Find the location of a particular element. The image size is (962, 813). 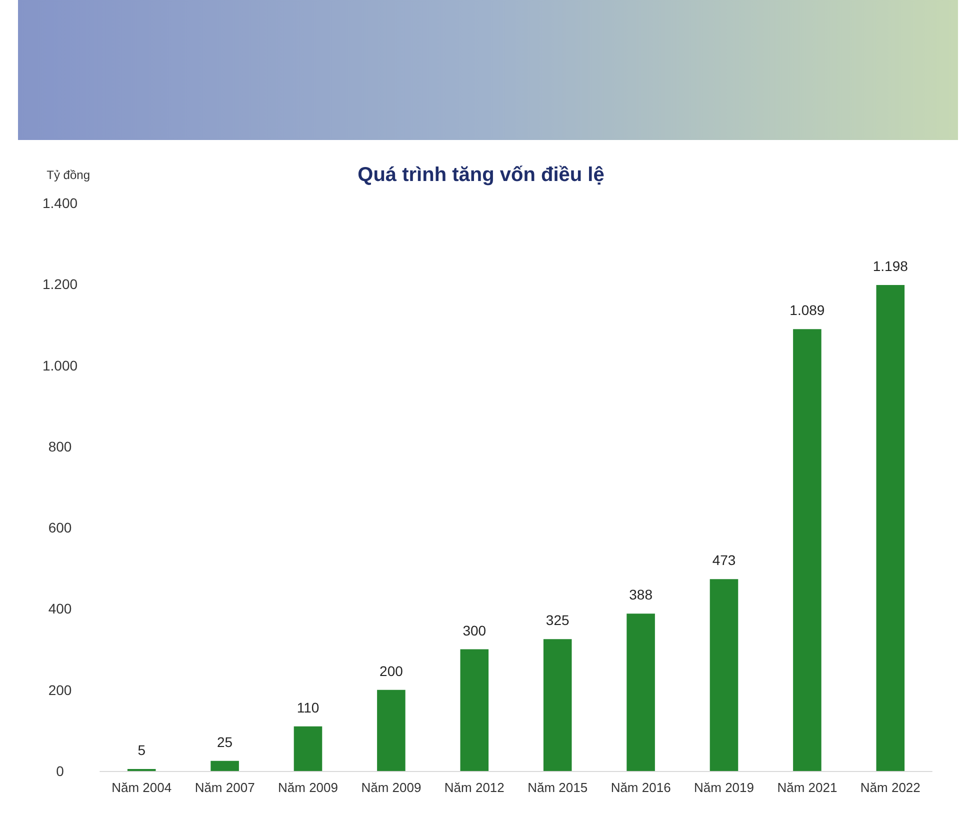

data-label: 300 is located at coordinates (474, 630).